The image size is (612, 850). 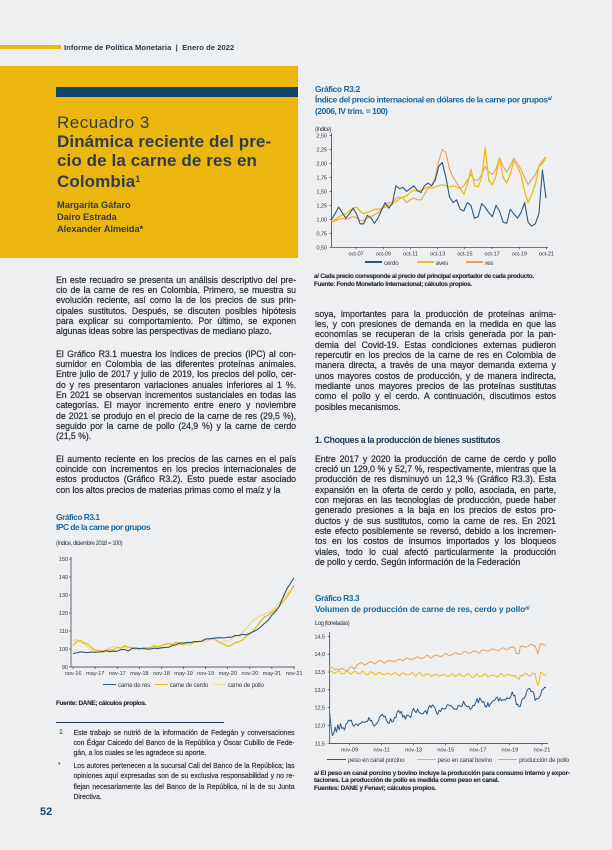 I want to click on svg-text: 1,50, so click(x=321, y=192).